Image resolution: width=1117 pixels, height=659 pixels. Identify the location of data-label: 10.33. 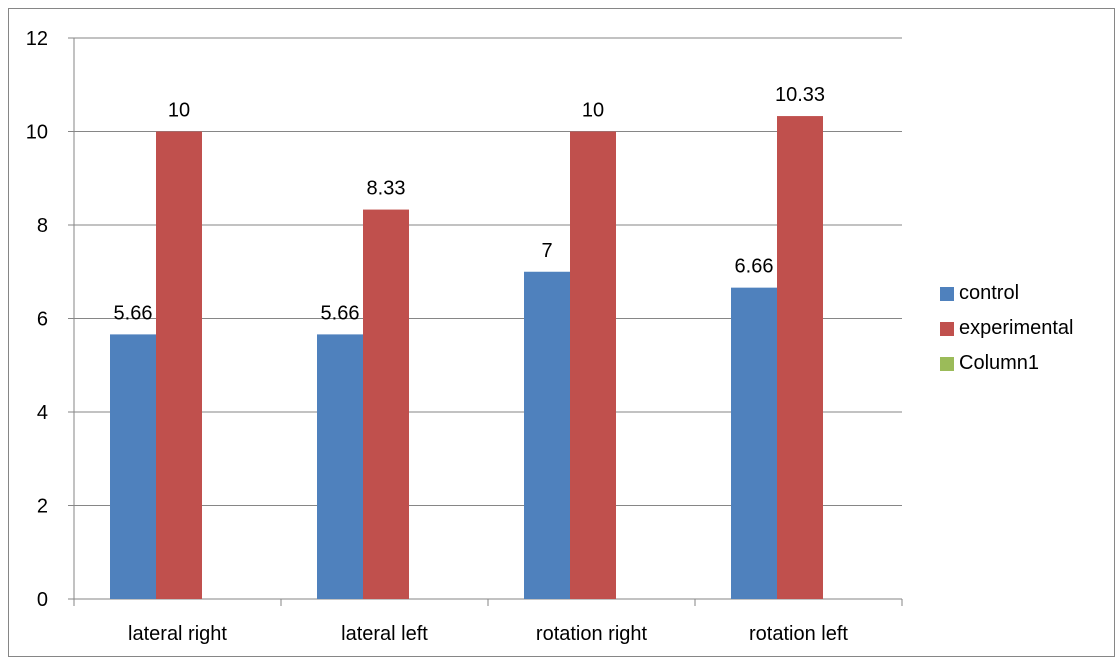
(800, 95).